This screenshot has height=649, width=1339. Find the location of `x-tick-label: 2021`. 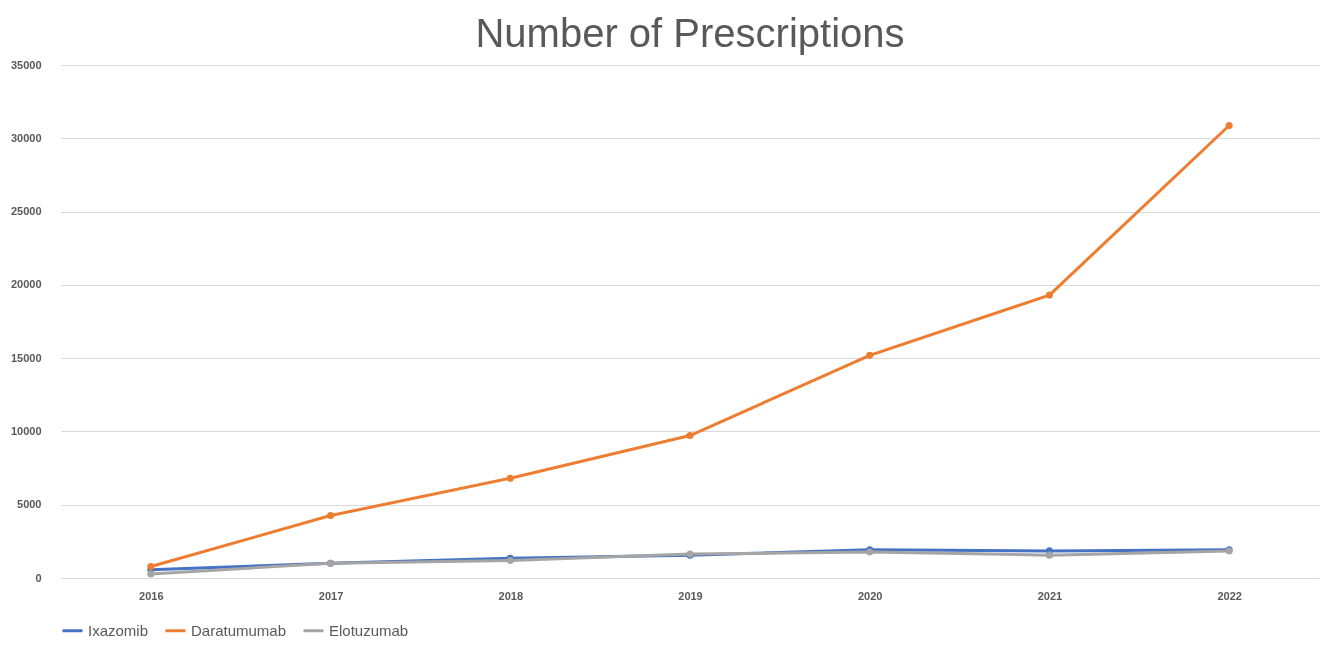

x-tick-label: 2021 is located at coordinates (1050, 595).